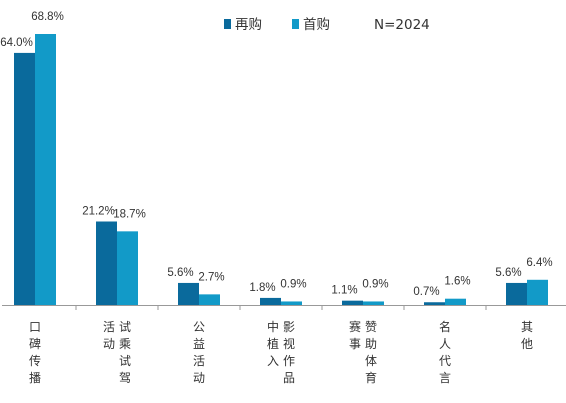  What do you see at coordinates (125, 378) in the screenshot?
I see `category-label-char: 驾` at bounding box center [125, 378].